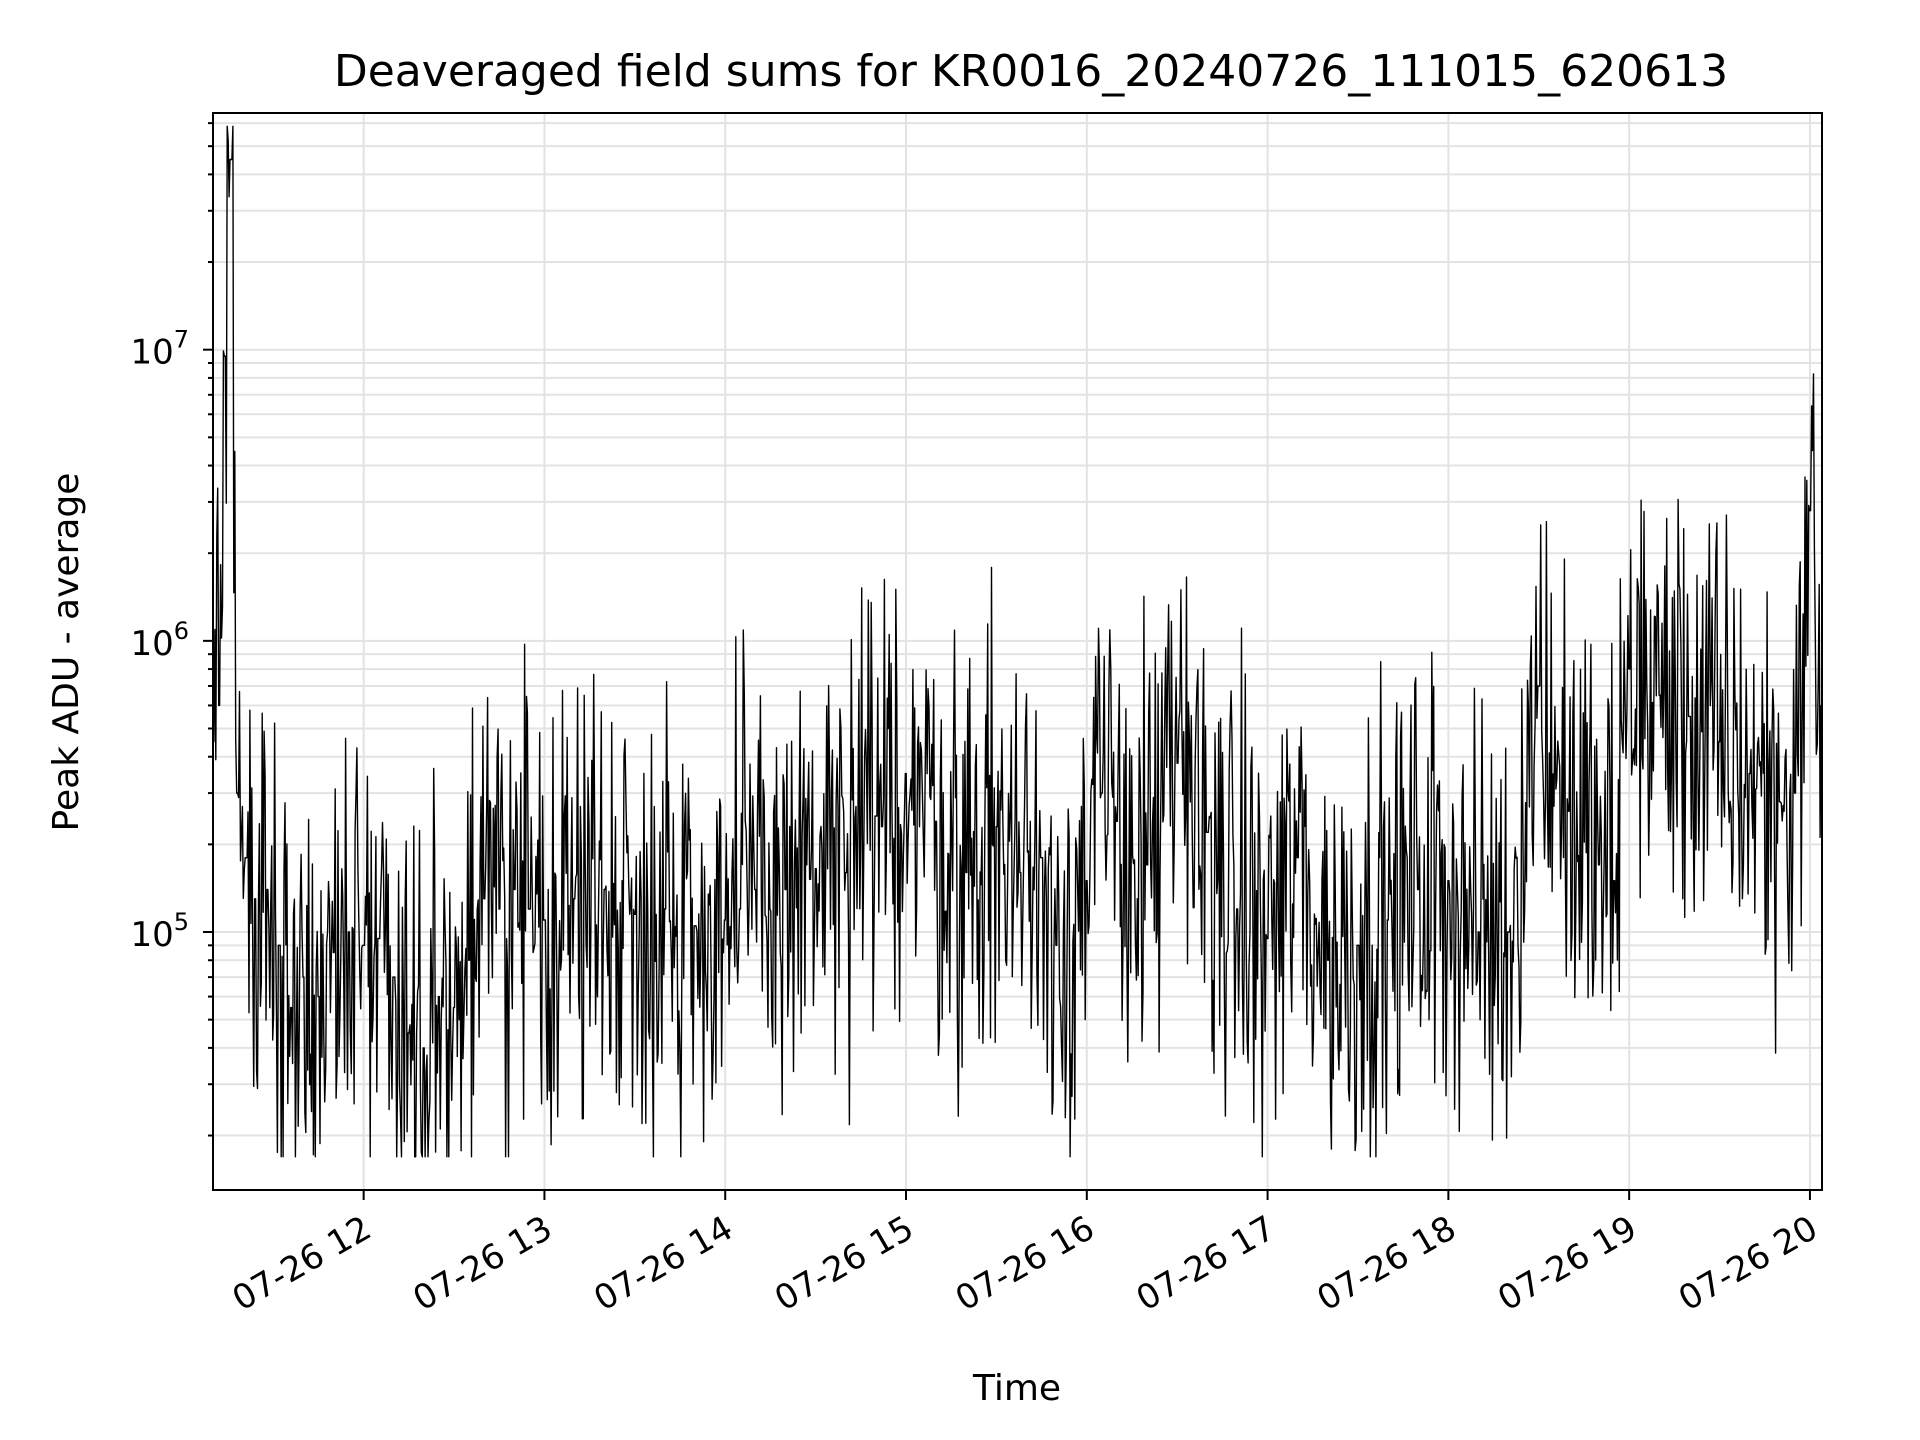 The image size is (1920, 1440). Describe the element at coordinates (159, 640) in the screenshot. I see `y-tick-label: 10⁶` at that location.